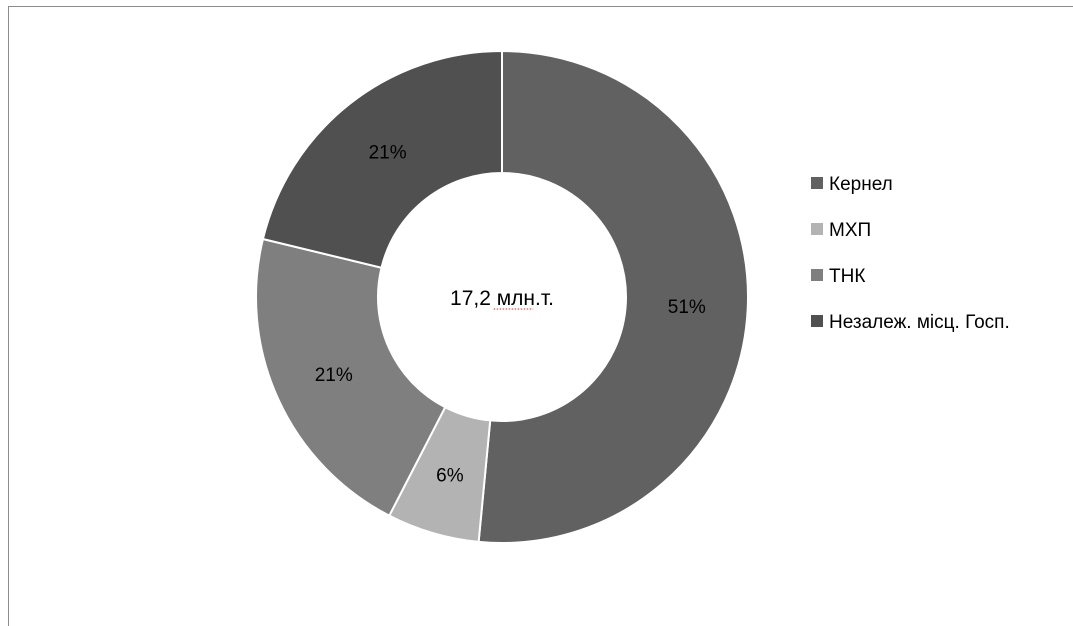 Image resolution: width=1073 pixels, height=626 pixels. What do you see at coordinates (847, 276) in the screenshot?
I see `legend-label-3: ТНК` at bounding box center [847, 276].